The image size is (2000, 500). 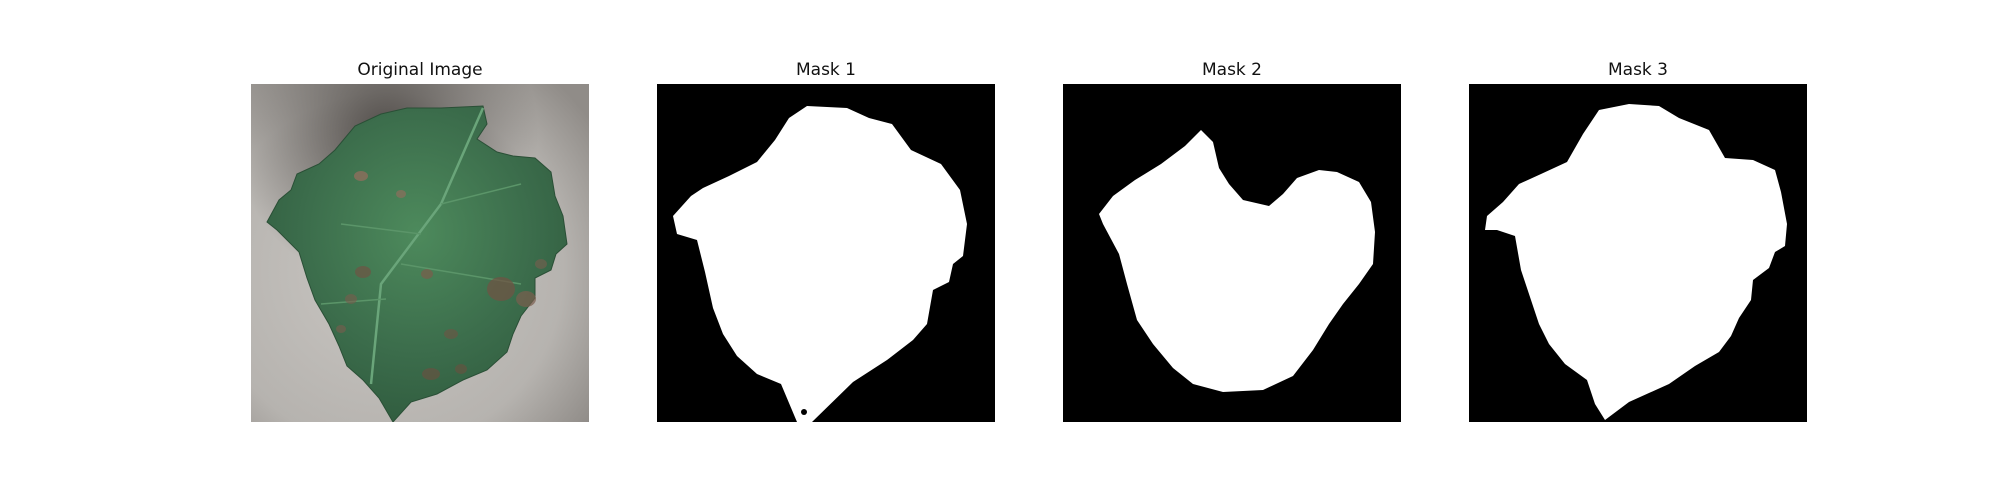 I want to click on mask-2-image, so click(x=1232, y=253).